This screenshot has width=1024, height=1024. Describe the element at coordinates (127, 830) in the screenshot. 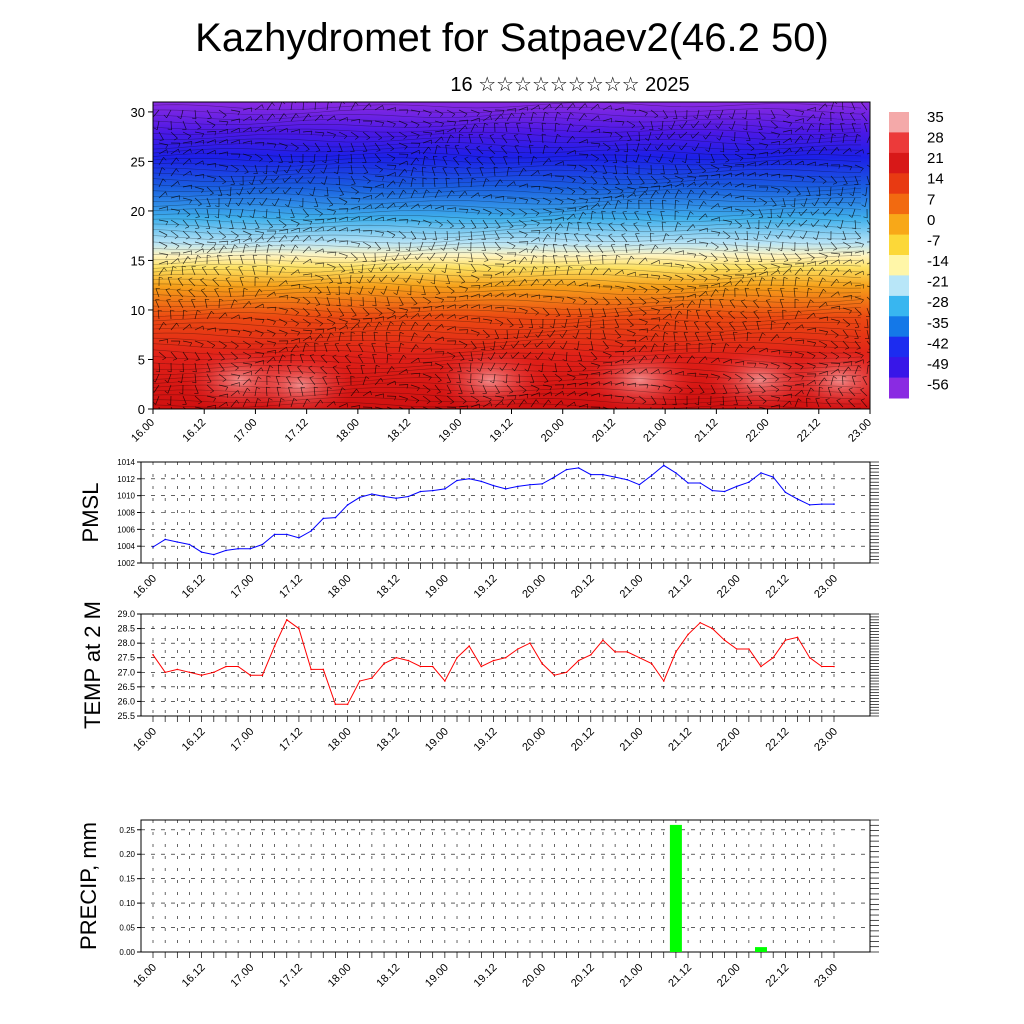

I see `y-tick-label: 0.25` at that location.